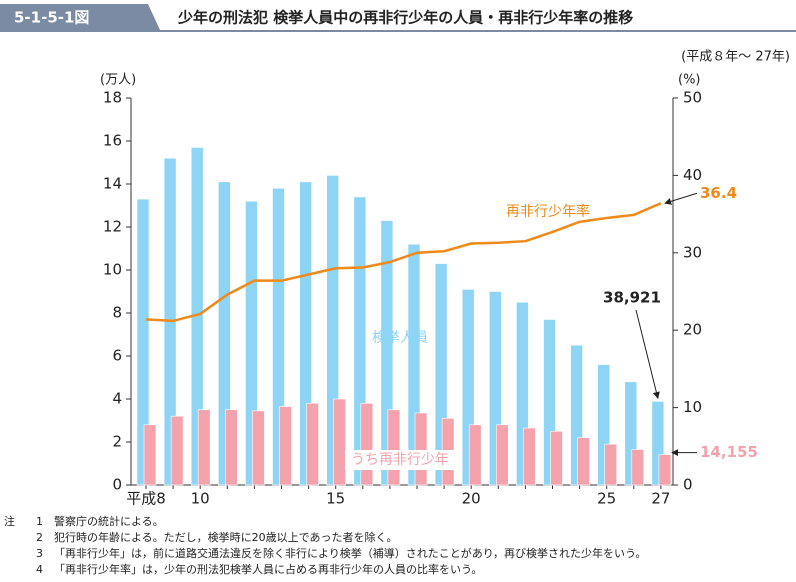 The height and width of the screenshot is (582, 796). Describe the element at coordinates (117, 399) in the screenshot. I see `y-tick-label: 4` at that location.